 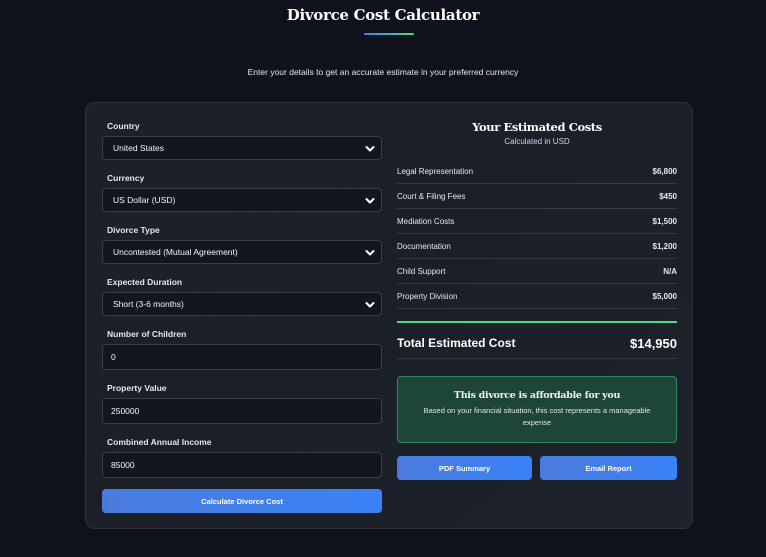 What do you see at coordinates (537, 246) in the screenshot?
I see `cost-row: Documentation $1,200` at bounding box center [537, 246].